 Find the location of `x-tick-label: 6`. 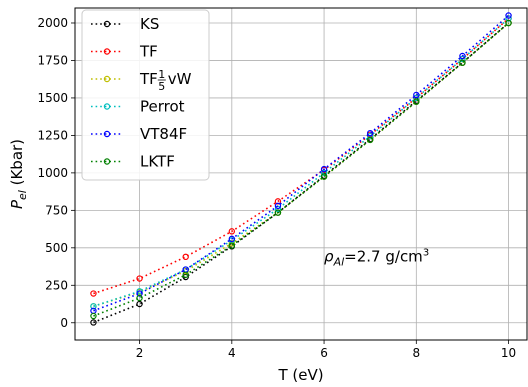

x-tick-label: 6 is located at coordinates (324, 353).